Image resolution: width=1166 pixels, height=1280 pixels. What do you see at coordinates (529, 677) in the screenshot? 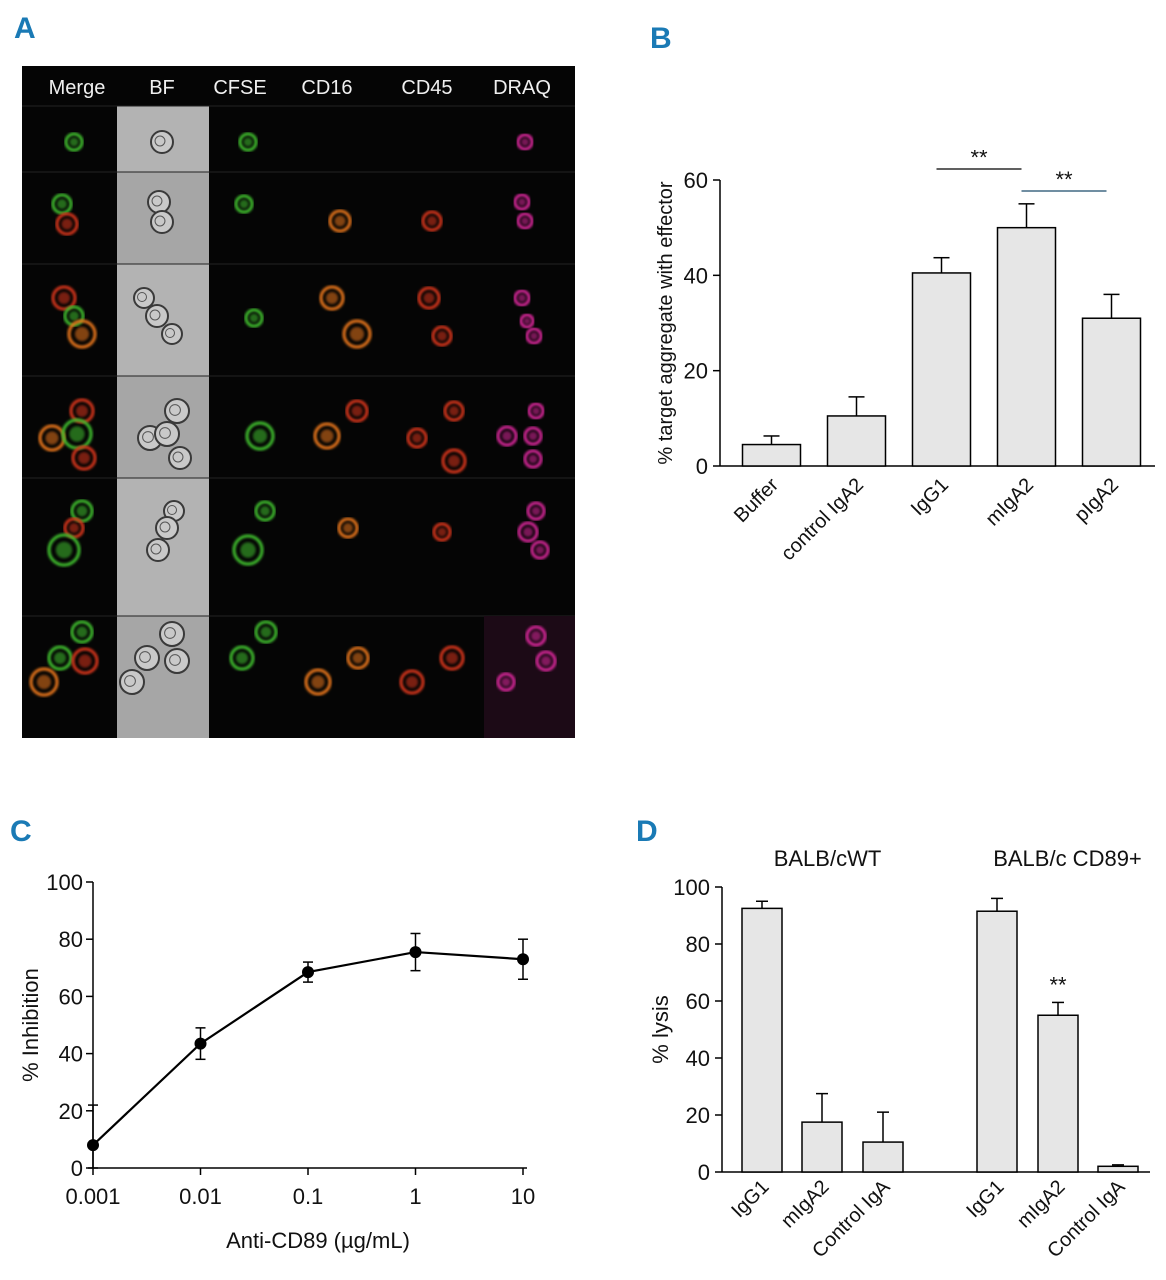
I see `draq-tile` at bounding box center [529, 677].